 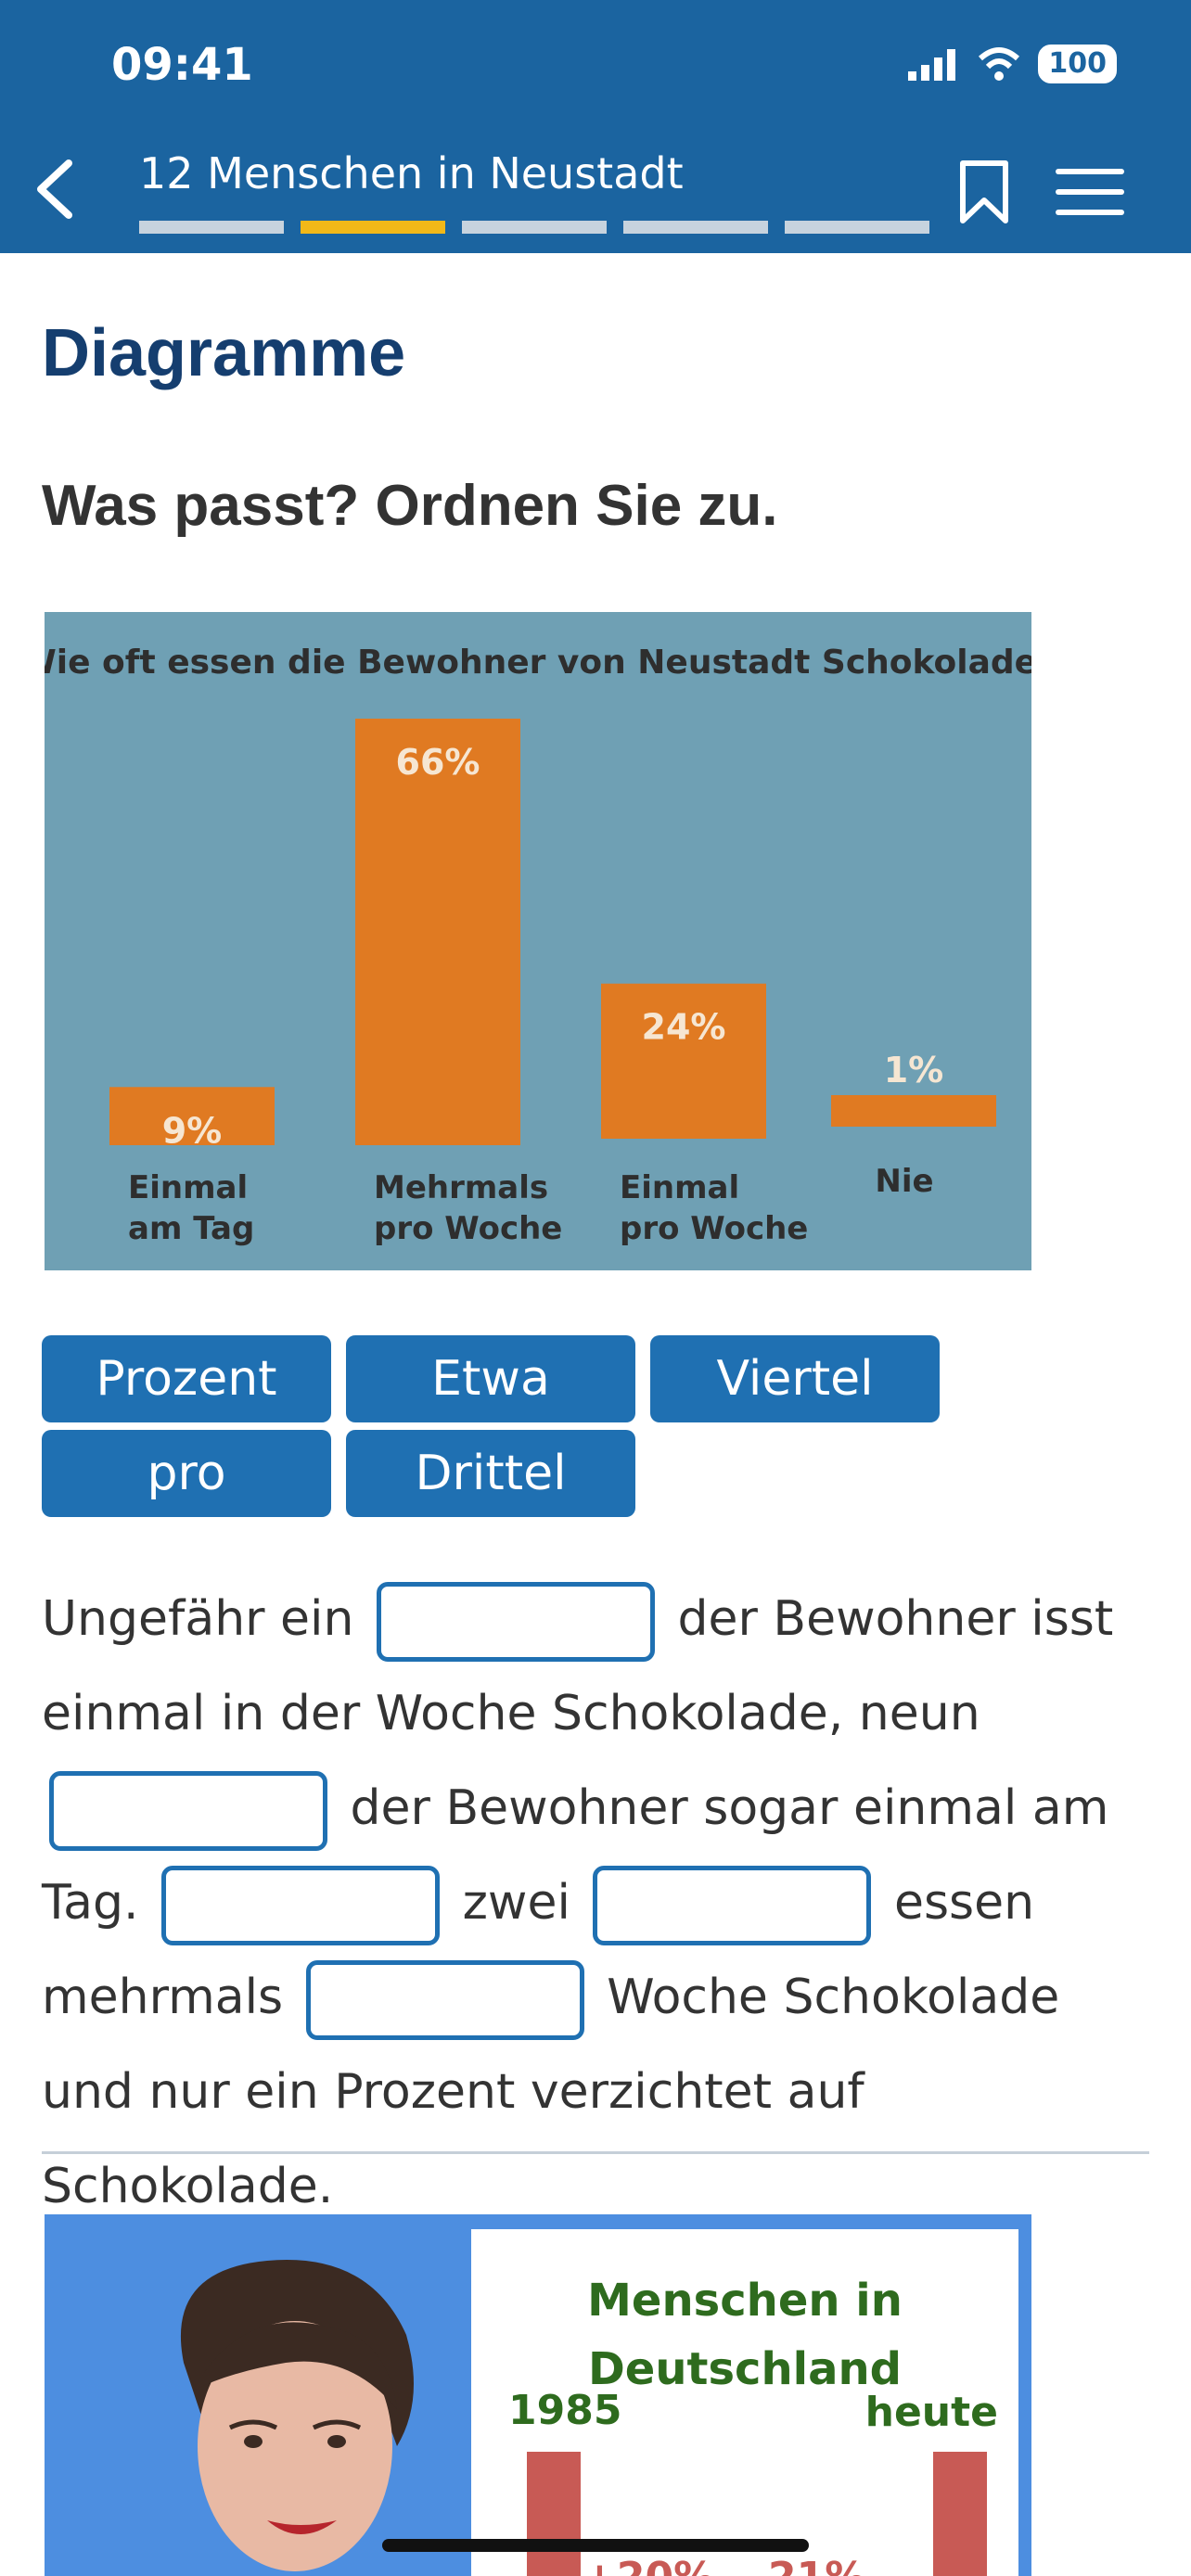 I want to click on value-label: 24%, so click(x=684, y=1028).